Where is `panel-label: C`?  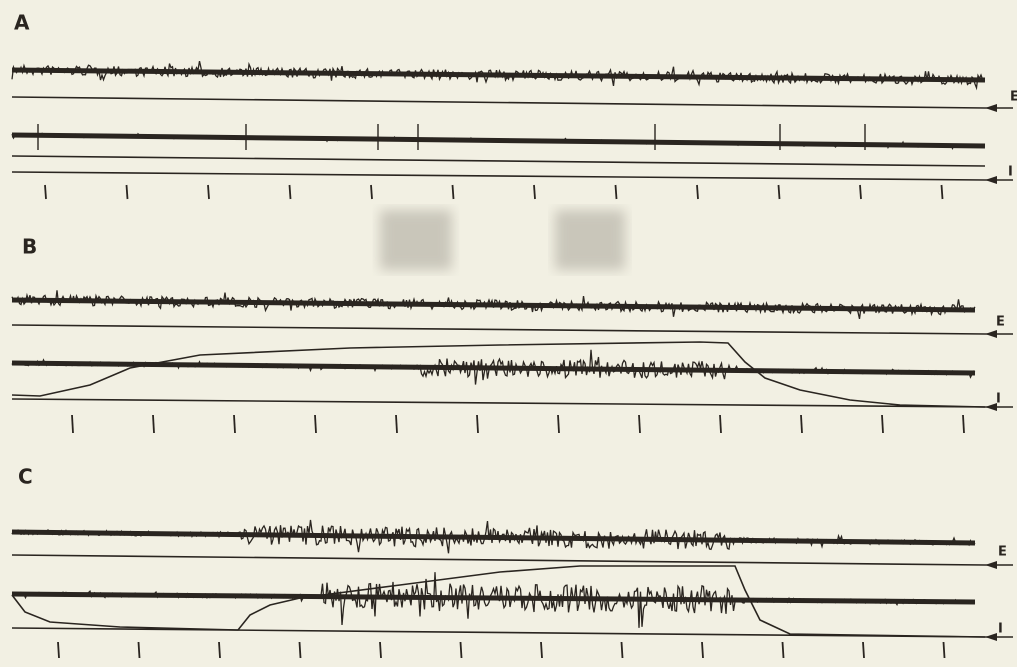 panel-label: C is located at coordinates (25, 477).